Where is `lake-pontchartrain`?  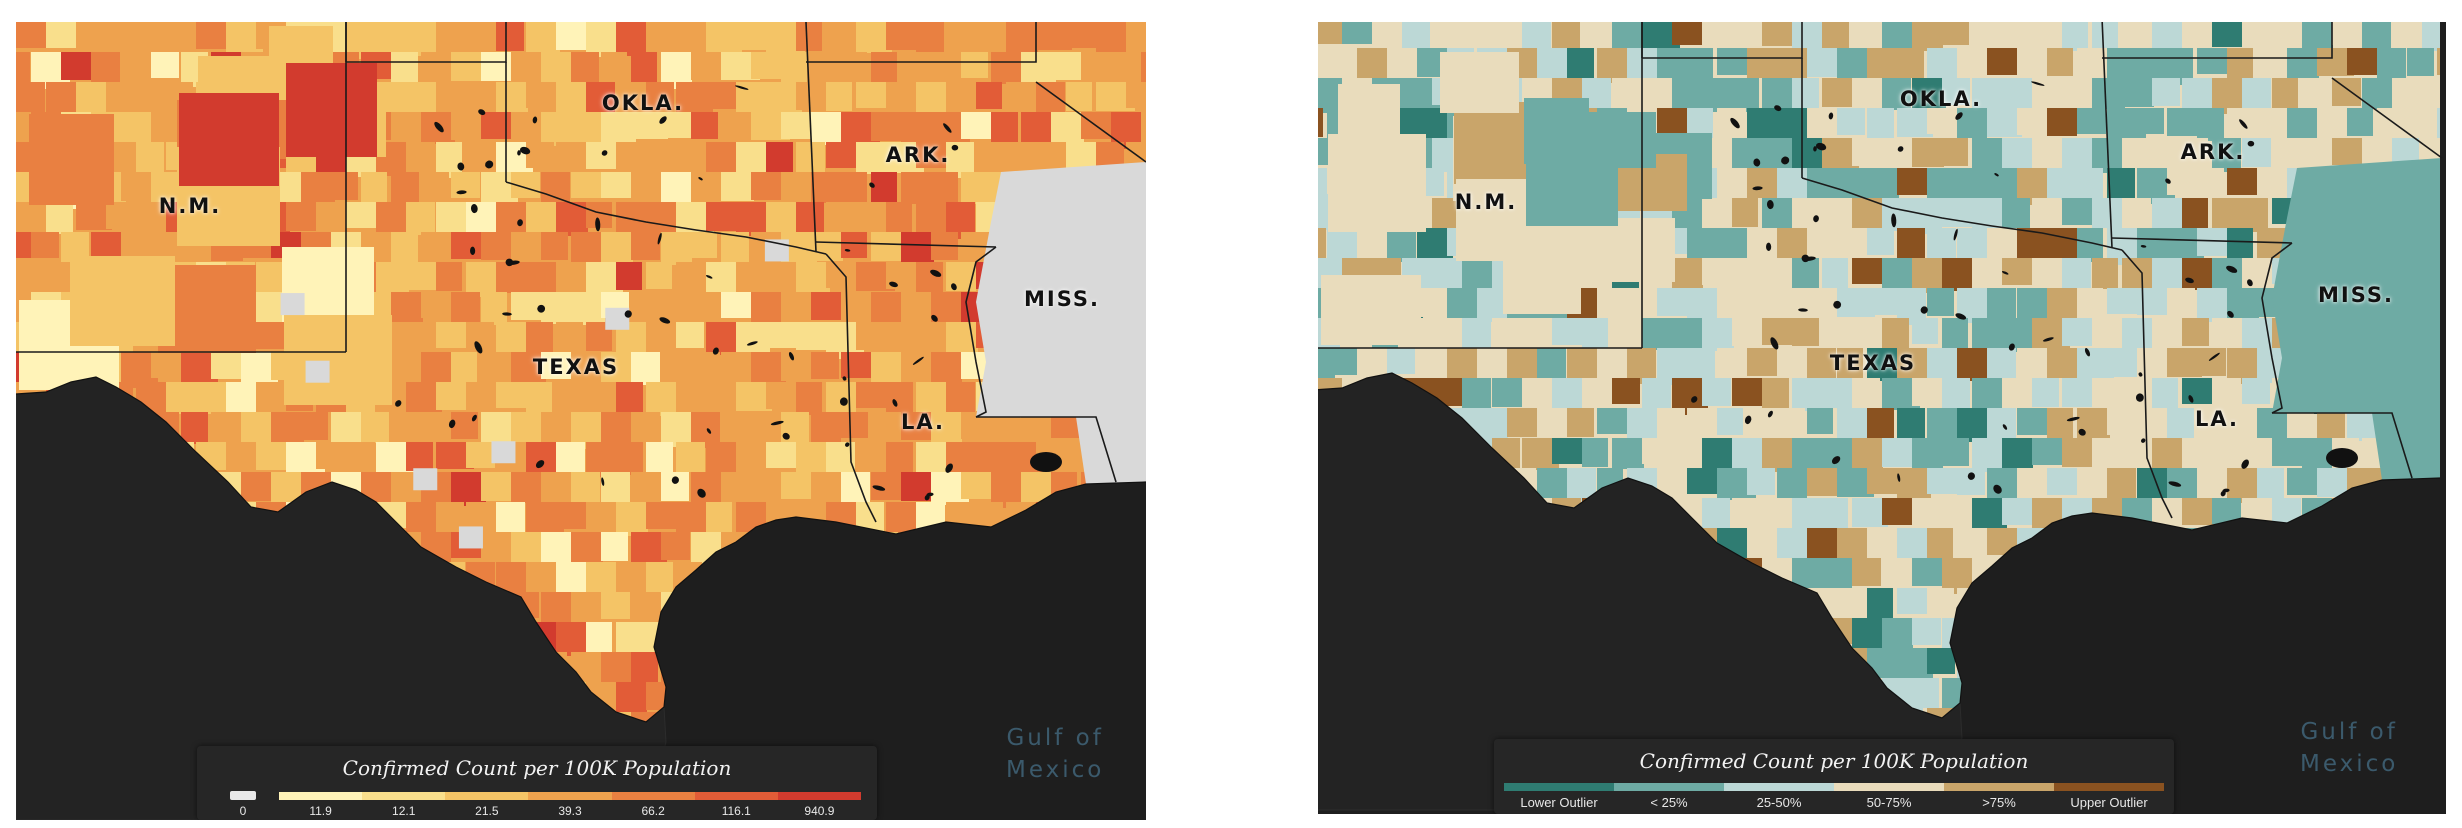
lake-pontchartrain is located at coordinates (1046, 462).